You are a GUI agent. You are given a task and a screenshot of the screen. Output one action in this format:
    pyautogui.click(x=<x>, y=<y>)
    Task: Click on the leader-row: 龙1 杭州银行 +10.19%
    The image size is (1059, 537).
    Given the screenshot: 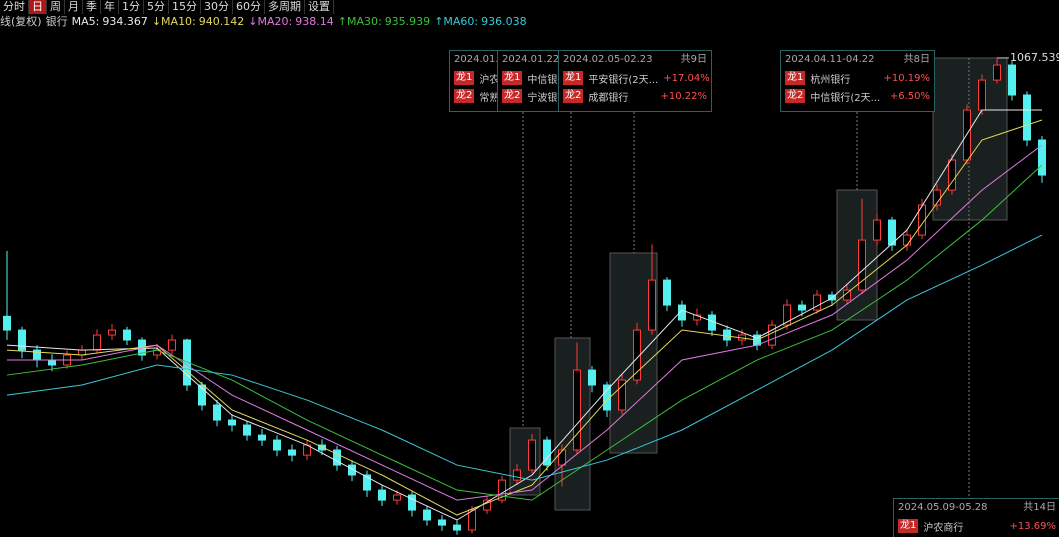 What is the action you would take?
    pyautogui.click(x=857, y=78)
    